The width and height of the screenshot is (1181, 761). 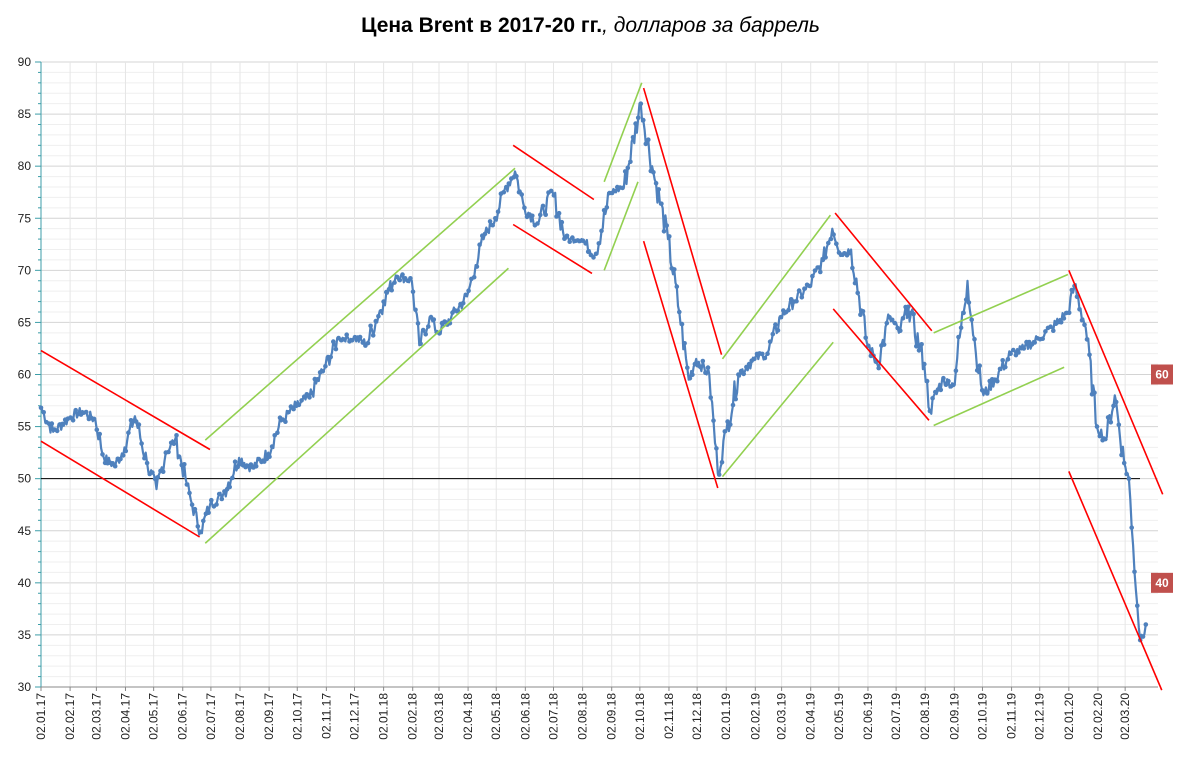 I want to click on x-tick-label: 02.01.19, so click(x=726, y=716).